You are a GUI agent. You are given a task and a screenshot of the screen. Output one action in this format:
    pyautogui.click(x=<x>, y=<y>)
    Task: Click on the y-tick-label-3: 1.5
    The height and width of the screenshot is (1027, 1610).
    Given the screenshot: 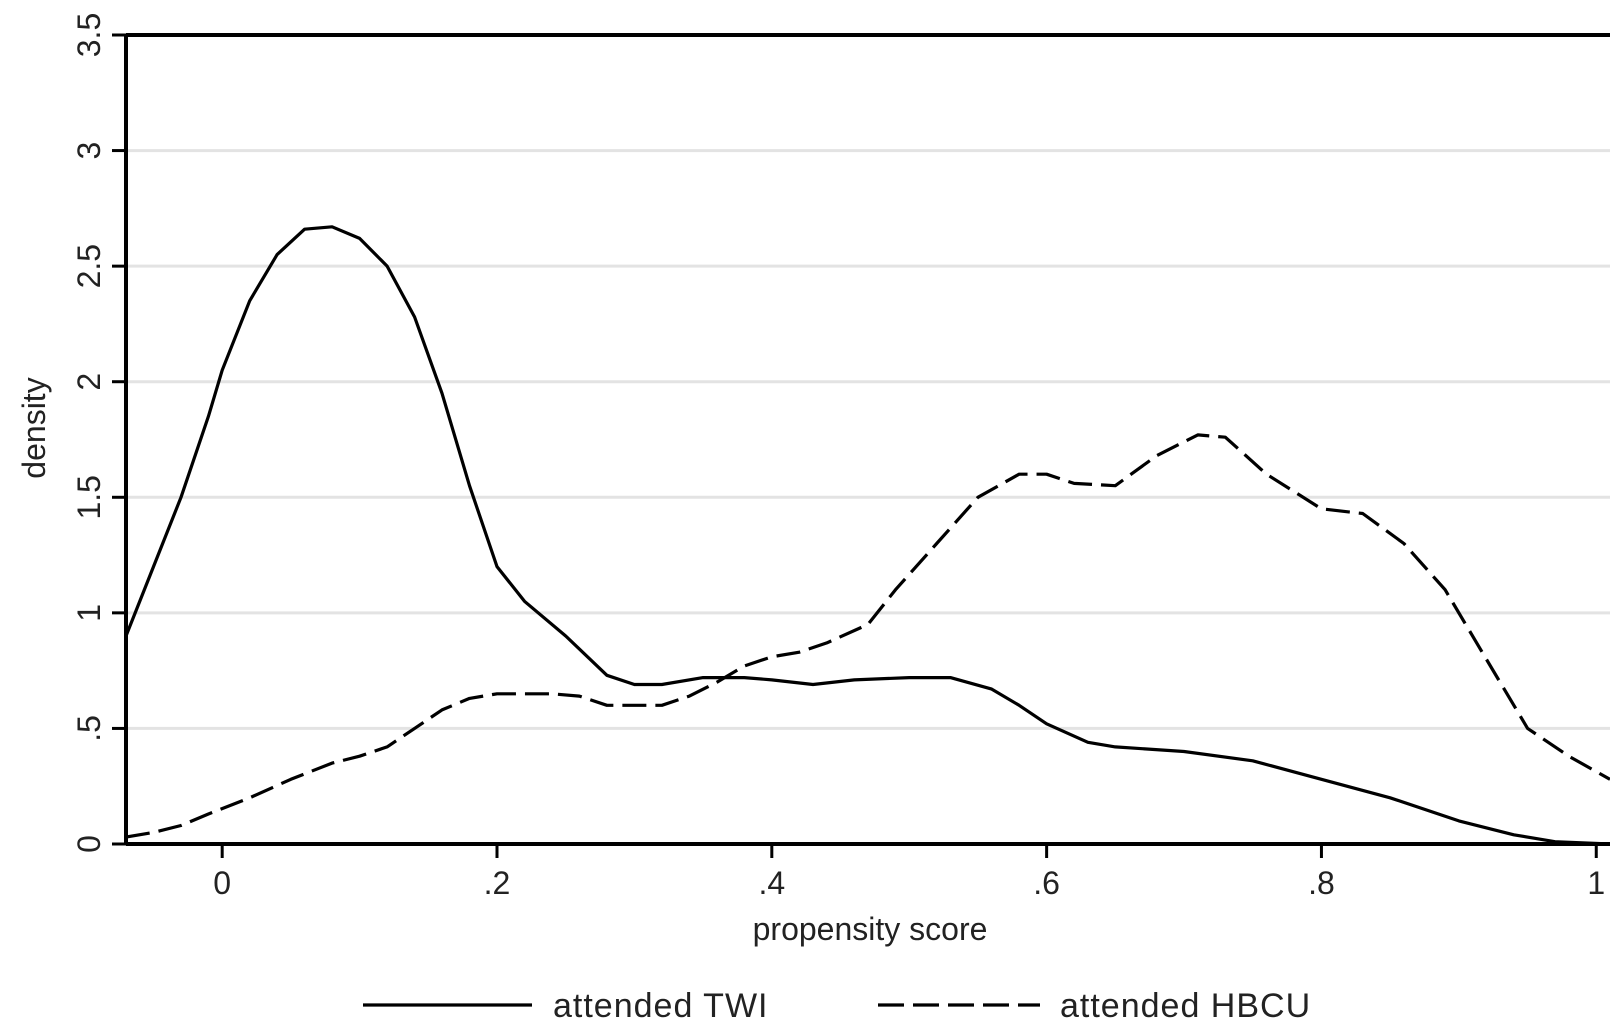 What is the action you would take?
    pyautogui.click(x=89, y=497)
    